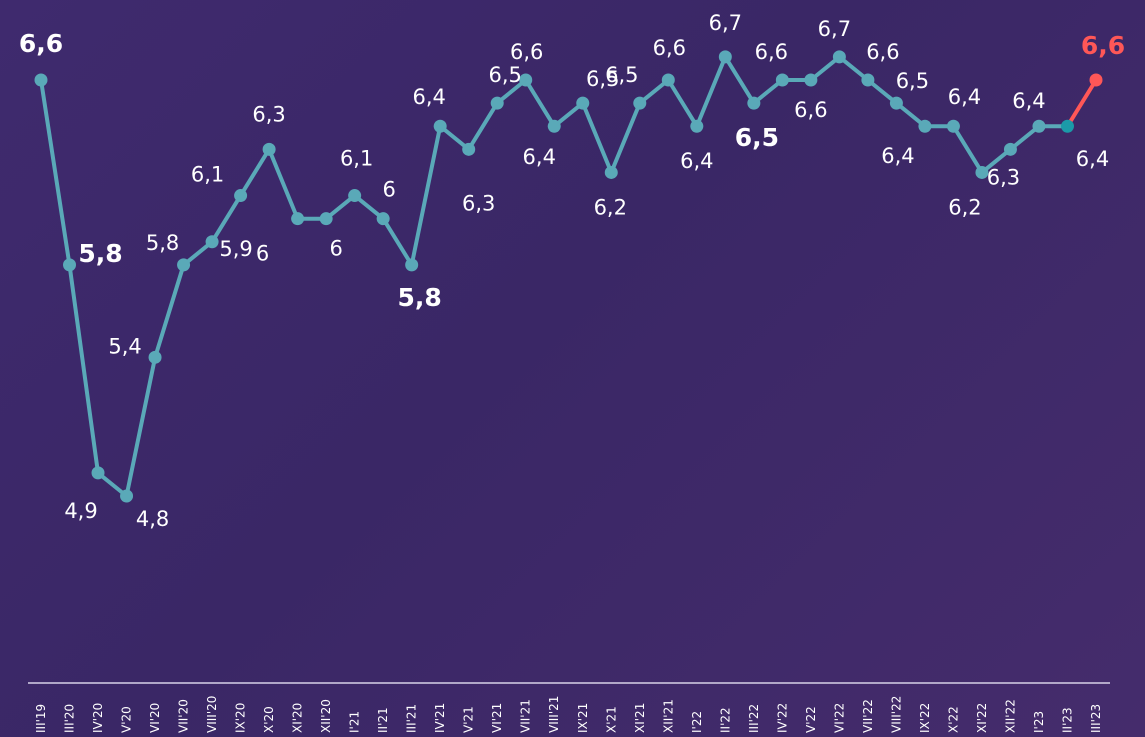  What do you see at coordinates (100, 253) in the screenshot?
I see `data-label-1: 5,8` at bounding box center [100, 253].